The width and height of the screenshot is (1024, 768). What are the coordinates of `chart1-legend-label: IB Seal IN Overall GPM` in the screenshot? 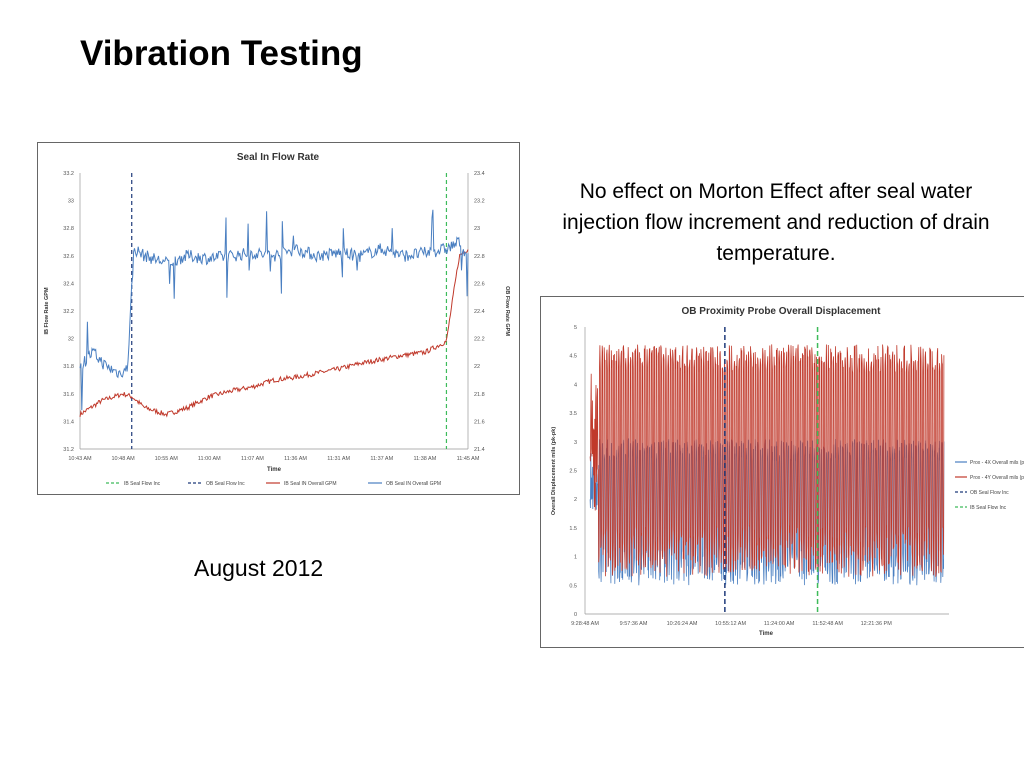 It's located at (310, 484).